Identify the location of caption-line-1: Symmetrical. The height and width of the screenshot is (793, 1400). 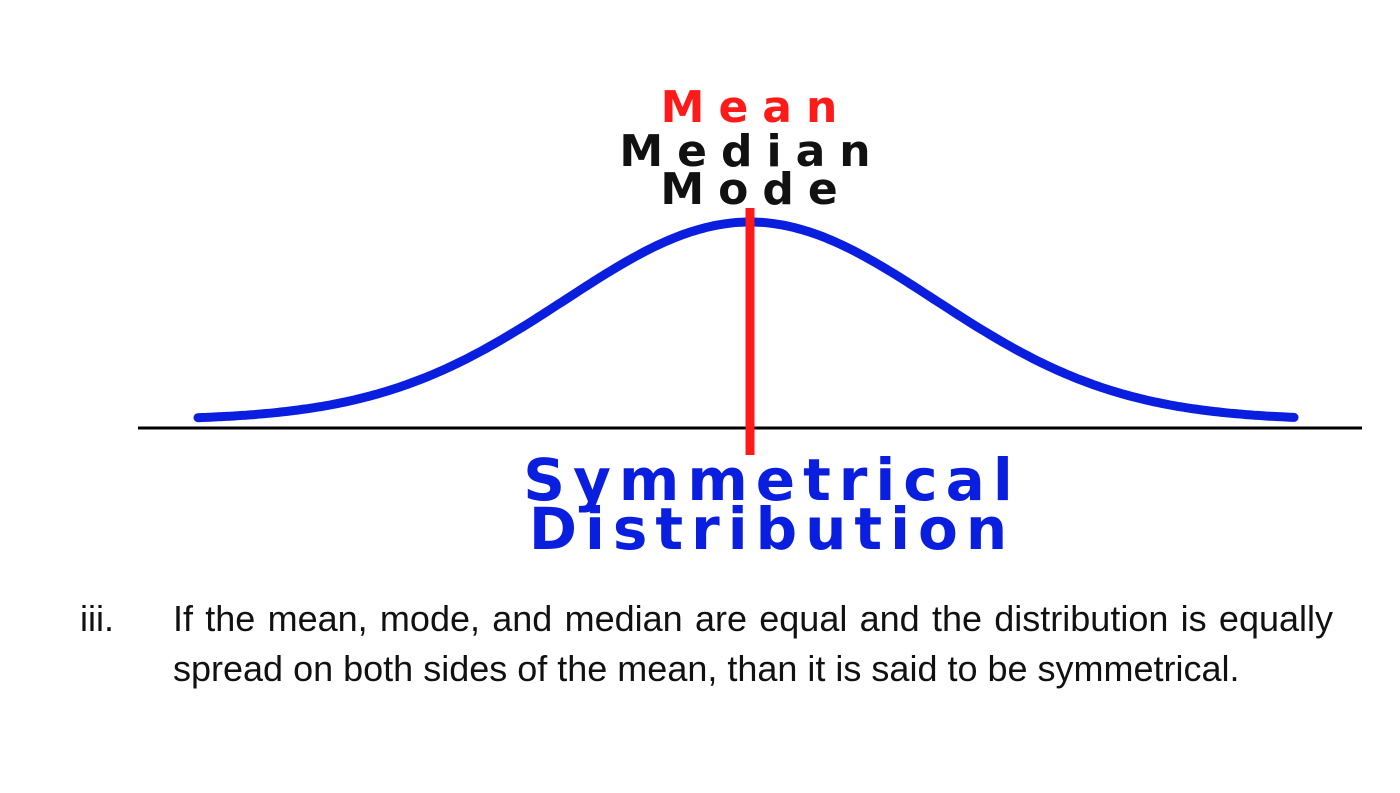
(771, 480).